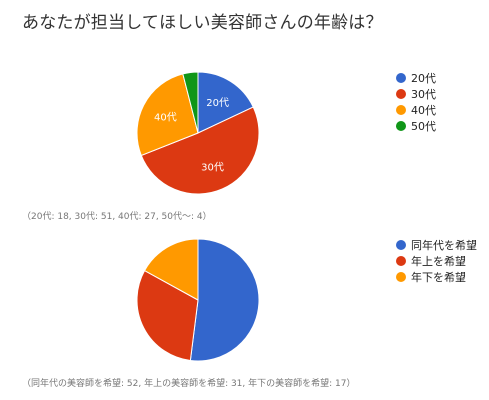  Describe the element at coordinates (423, 78) in the screenshot. I see `legend-label: 20代` at that location.